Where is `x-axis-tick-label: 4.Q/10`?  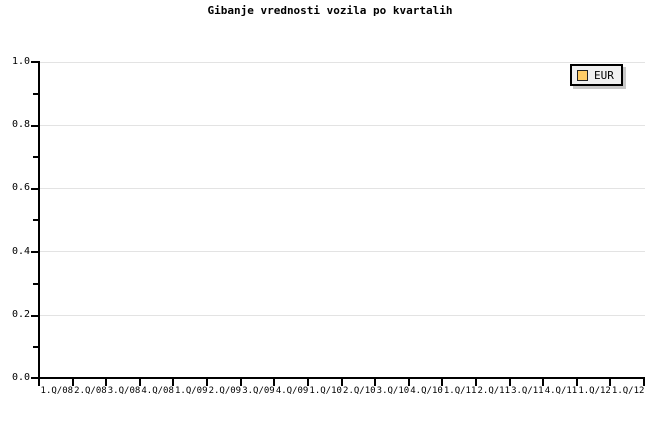 x-axis-tick-label: 4.Q/10 is located at coordinates (426, 391).